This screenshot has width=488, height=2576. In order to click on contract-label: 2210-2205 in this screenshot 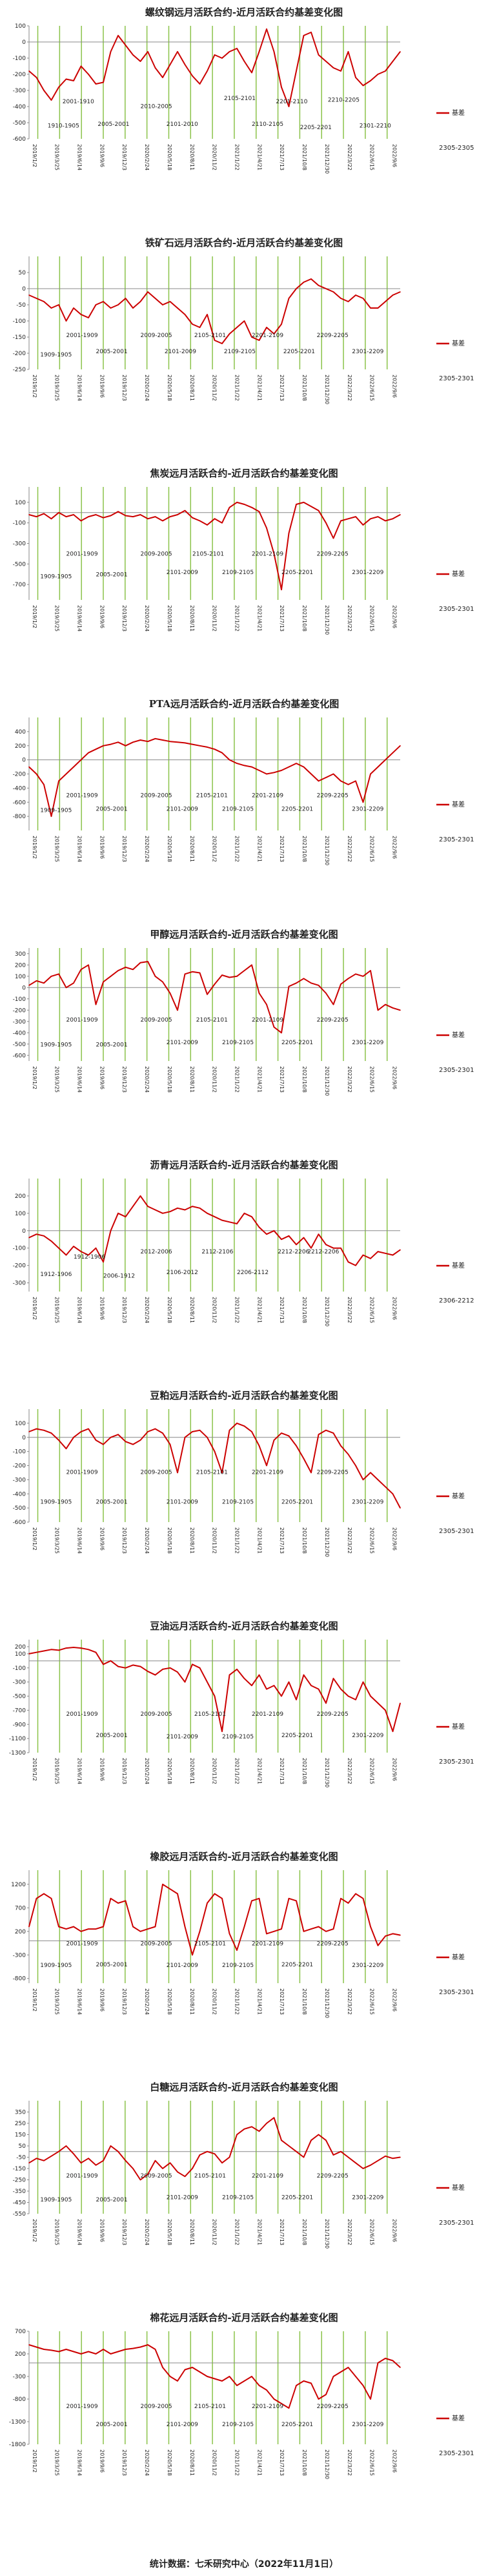, I will do `click(344, 101)`.